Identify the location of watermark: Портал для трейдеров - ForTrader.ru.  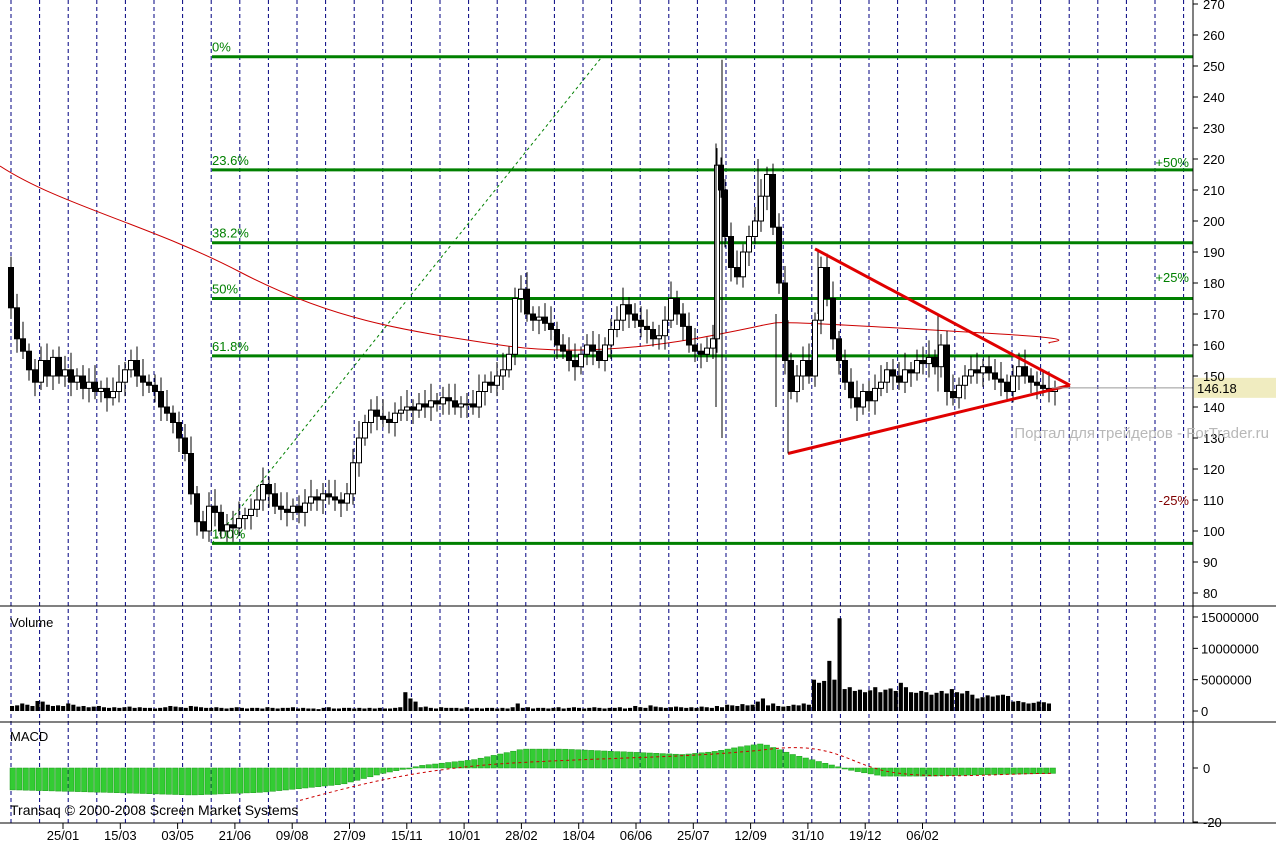
(1141, 433).